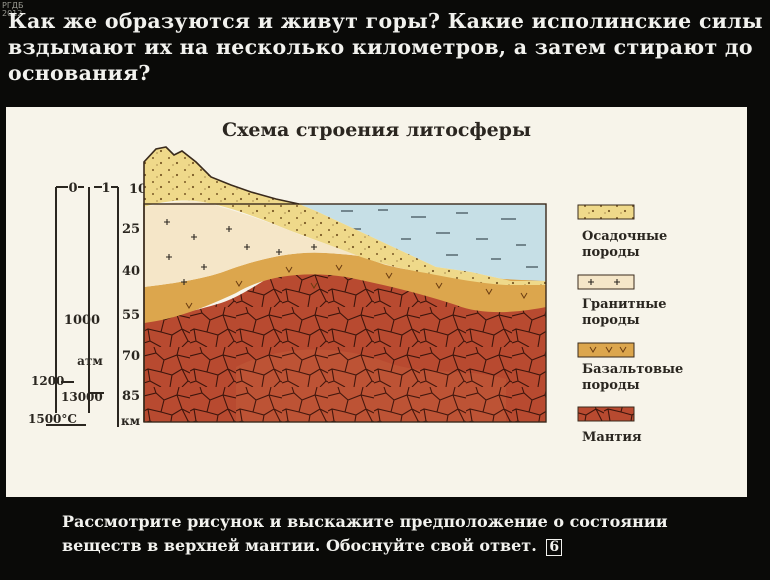 The width and height of the screenshot is (770, 580). Describe the element at coordinates (131, 396) in the screenshot. I see `depth-tick-85: 85` at that location.